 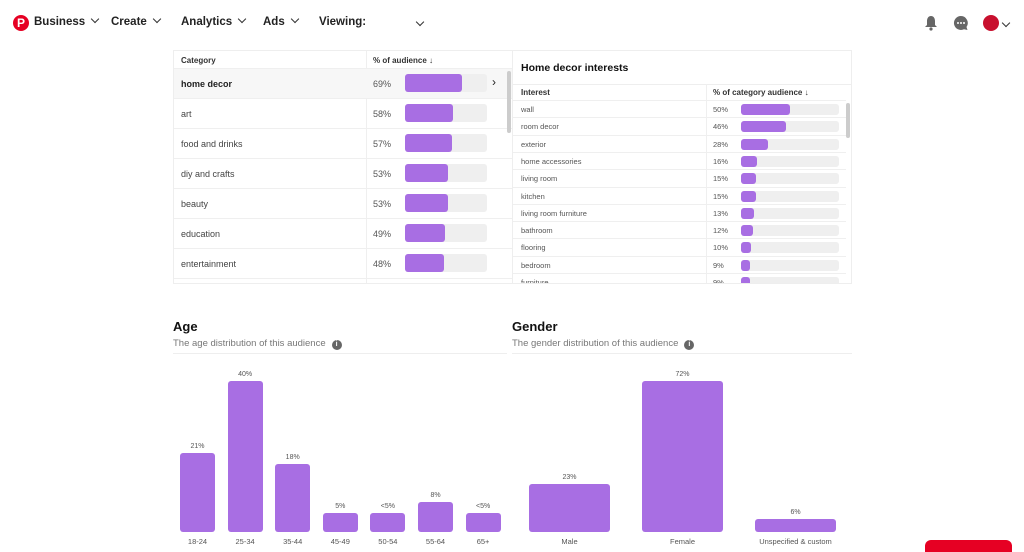 What do you see at coordinates (679, 195) in the screenshot?
I see `table-row: kitchen 15%` at bounding box center [679, 195].